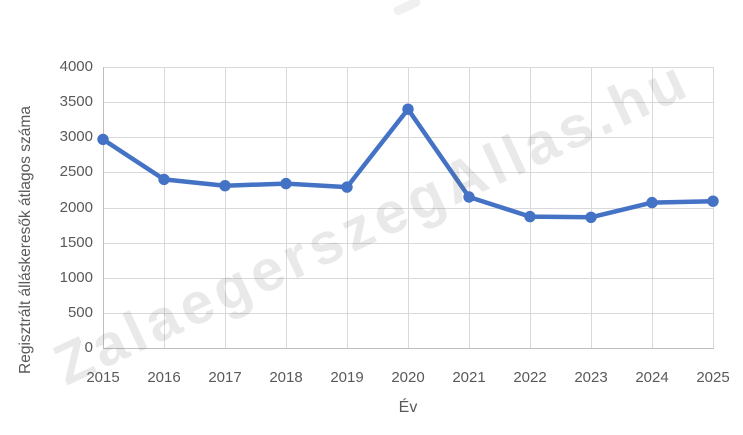 Image resolution: width=743 pixels, height=435 pixels. I want to click on data-point-2023, so click(591, 217).